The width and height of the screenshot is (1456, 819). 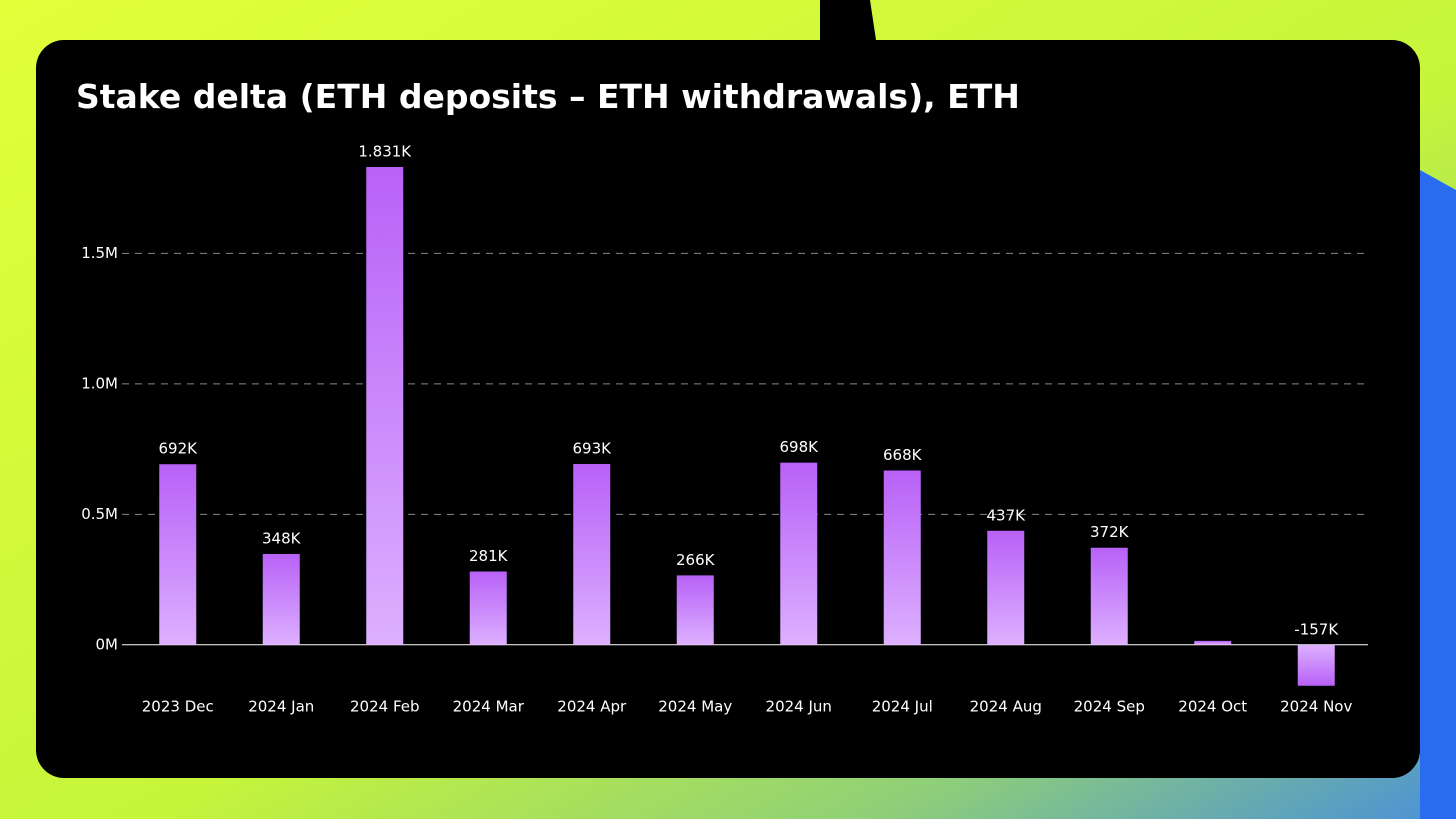 I want to click on data-label: 372K, so click(x=1110, y=532).